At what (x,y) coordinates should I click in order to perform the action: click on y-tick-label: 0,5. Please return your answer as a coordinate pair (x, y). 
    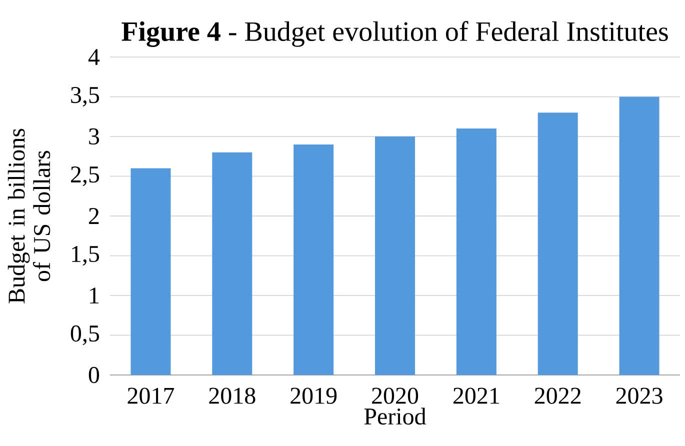
    Looking at the image, I should click on (85, 335).